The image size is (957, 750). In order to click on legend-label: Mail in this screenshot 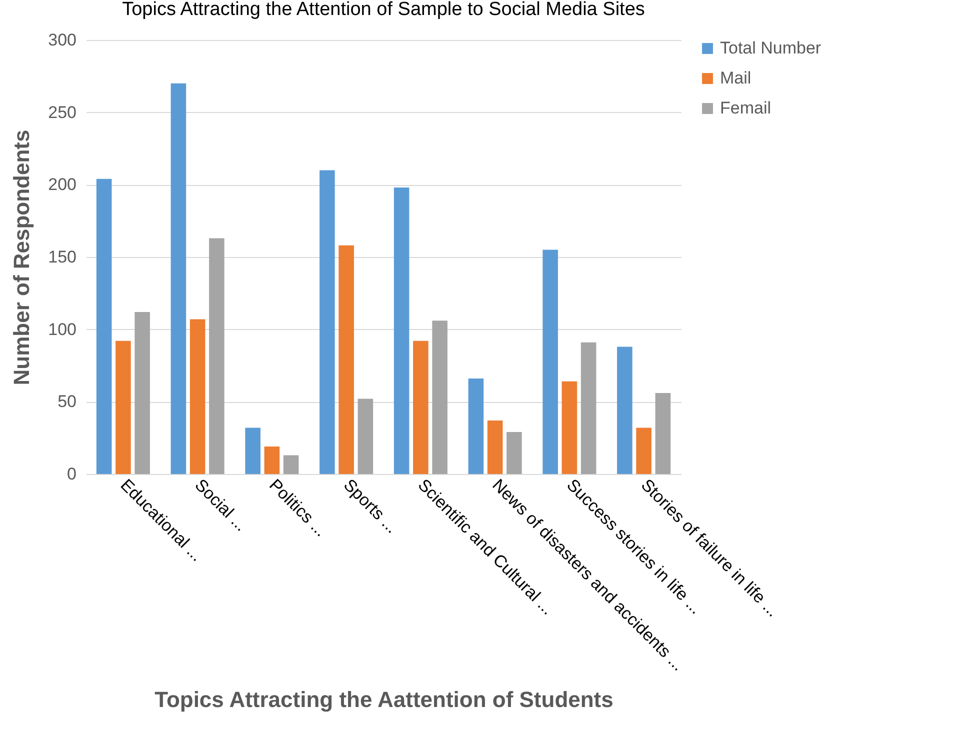, I will do `click(736, 78)`.